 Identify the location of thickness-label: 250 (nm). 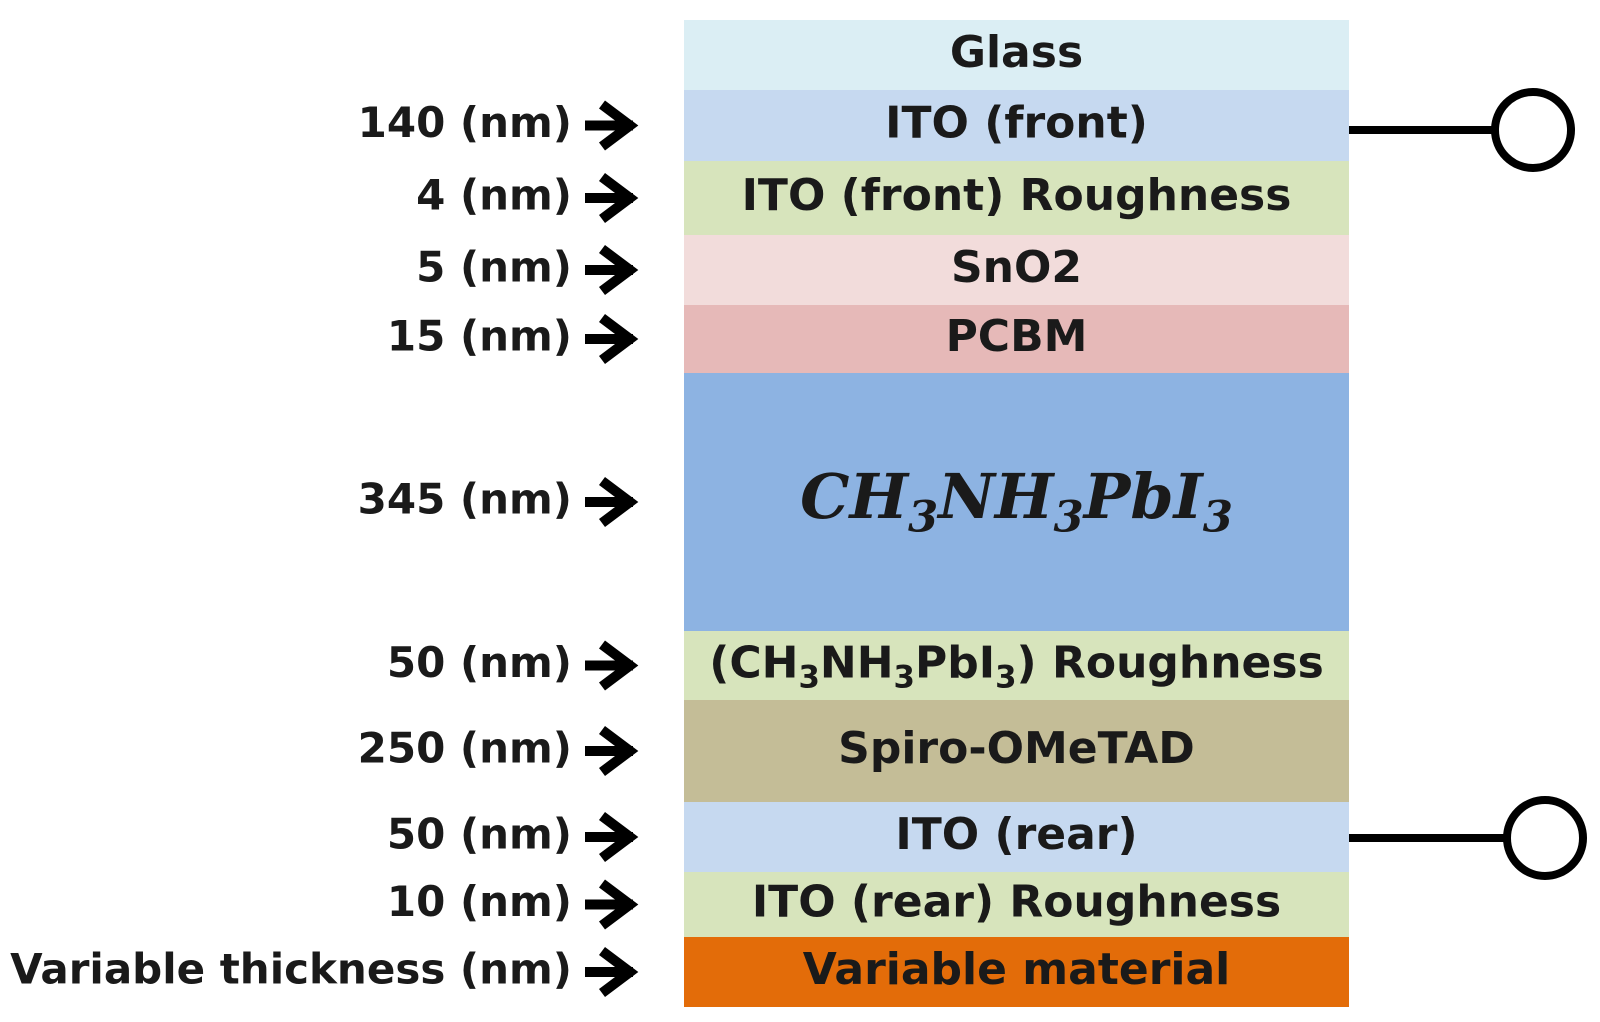
(465, 748).